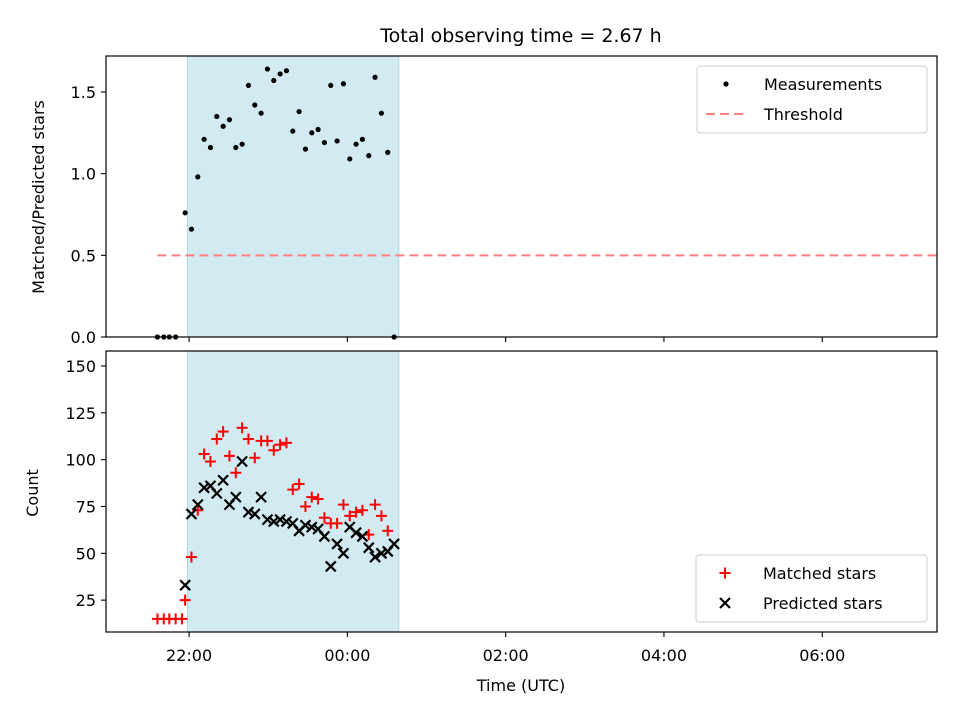 The image size is (960, 720). Describe the element at coordinates (803, 114) in the screenshot. I see `top-legend-label: Threshold` at that location.